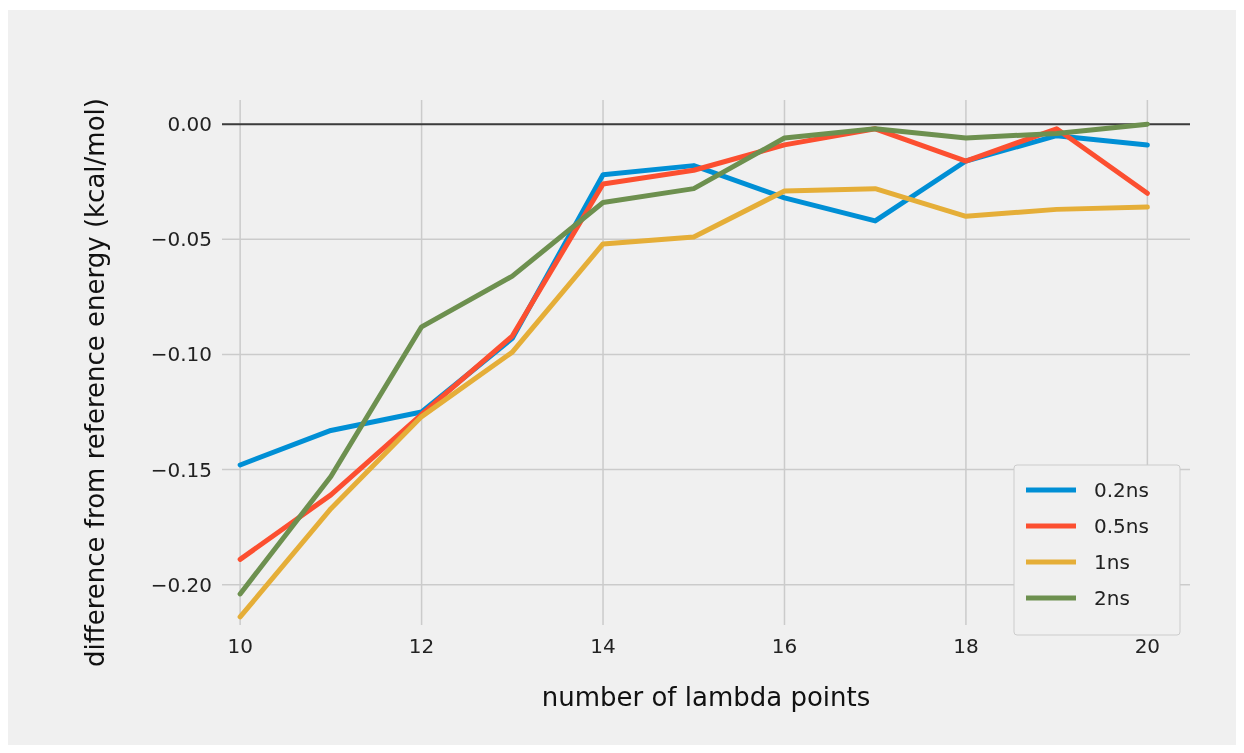 The width and height of the screenshot is (1244, 753). What do you see at coordinates (189, 124) in the screenshot?
I see `y-tick-label: 0.00` at bounding box center [189, 124].